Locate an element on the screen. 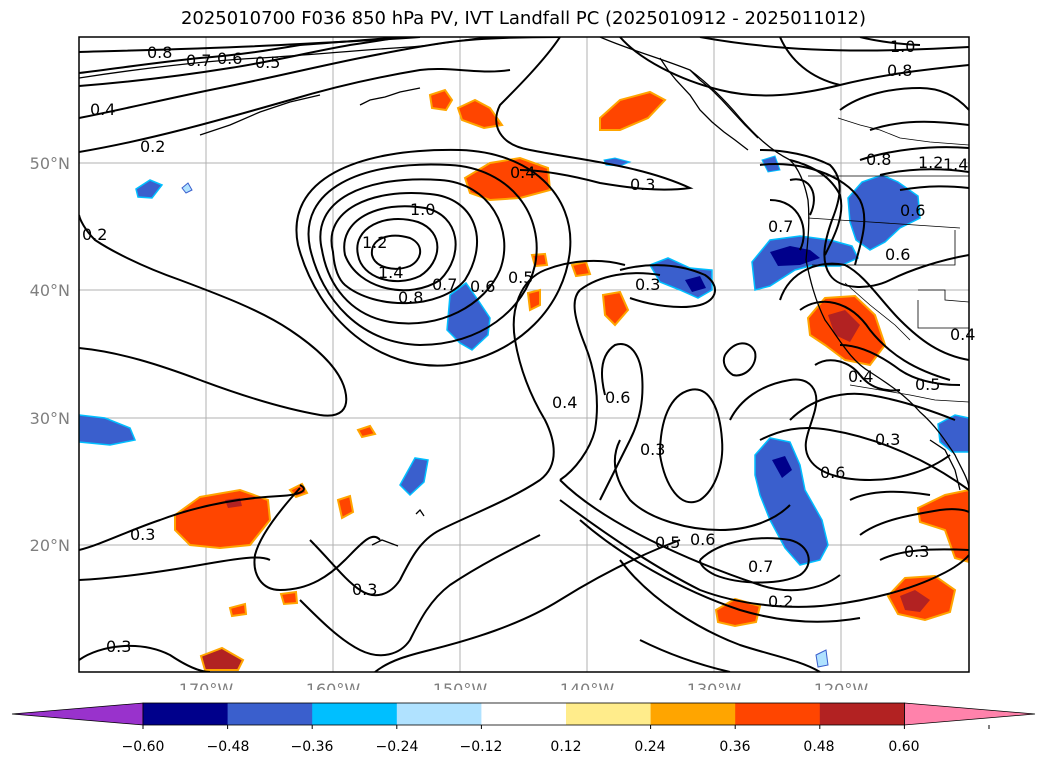  lat-label: 40°N is located at coordinates (50, 290).